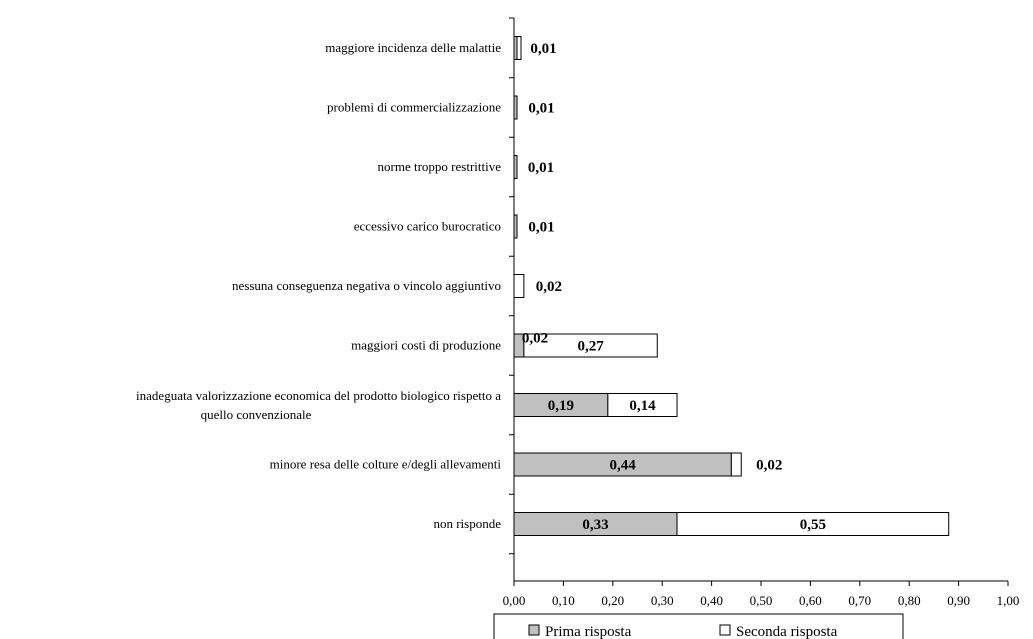 This screenshot has width=1033, height=639. I want to click on category-label: non risponde, so click(467, 523).